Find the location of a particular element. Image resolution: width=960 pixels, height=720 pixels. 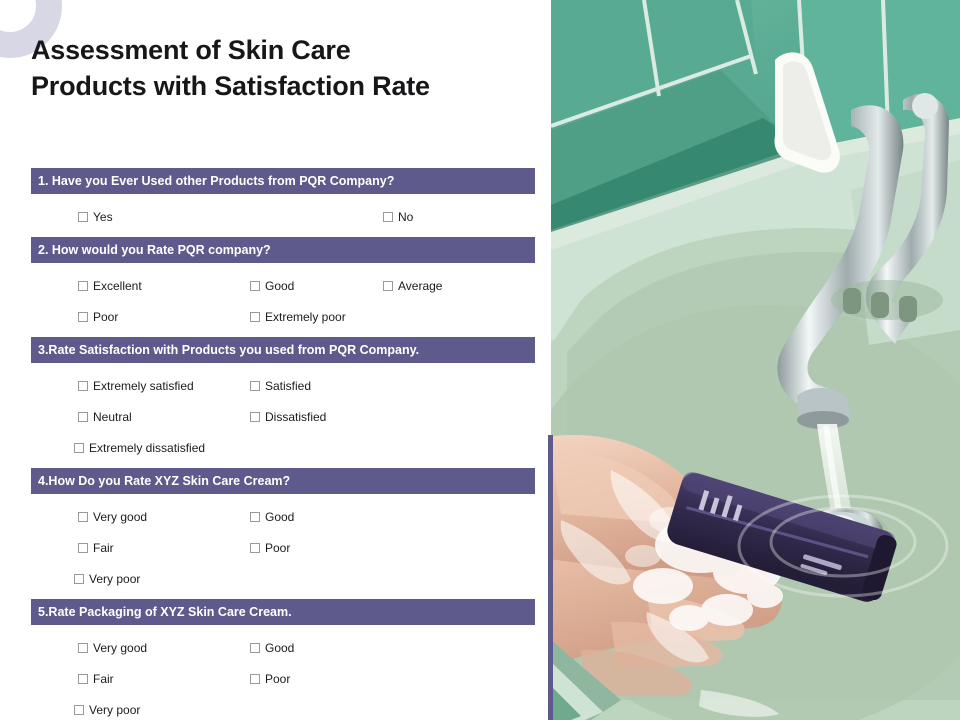

option-row: Neutral Dissatisfied is located at coordinates (283, 416).